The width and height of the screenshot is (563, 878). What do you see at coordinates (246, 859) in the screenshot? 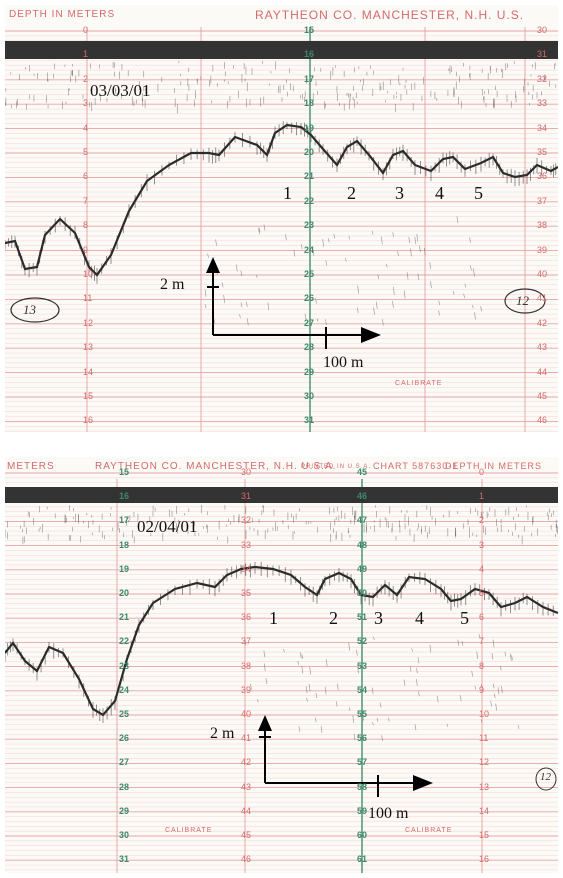
I see `depth-tick-label: 46` at bounding box center [246, 859].